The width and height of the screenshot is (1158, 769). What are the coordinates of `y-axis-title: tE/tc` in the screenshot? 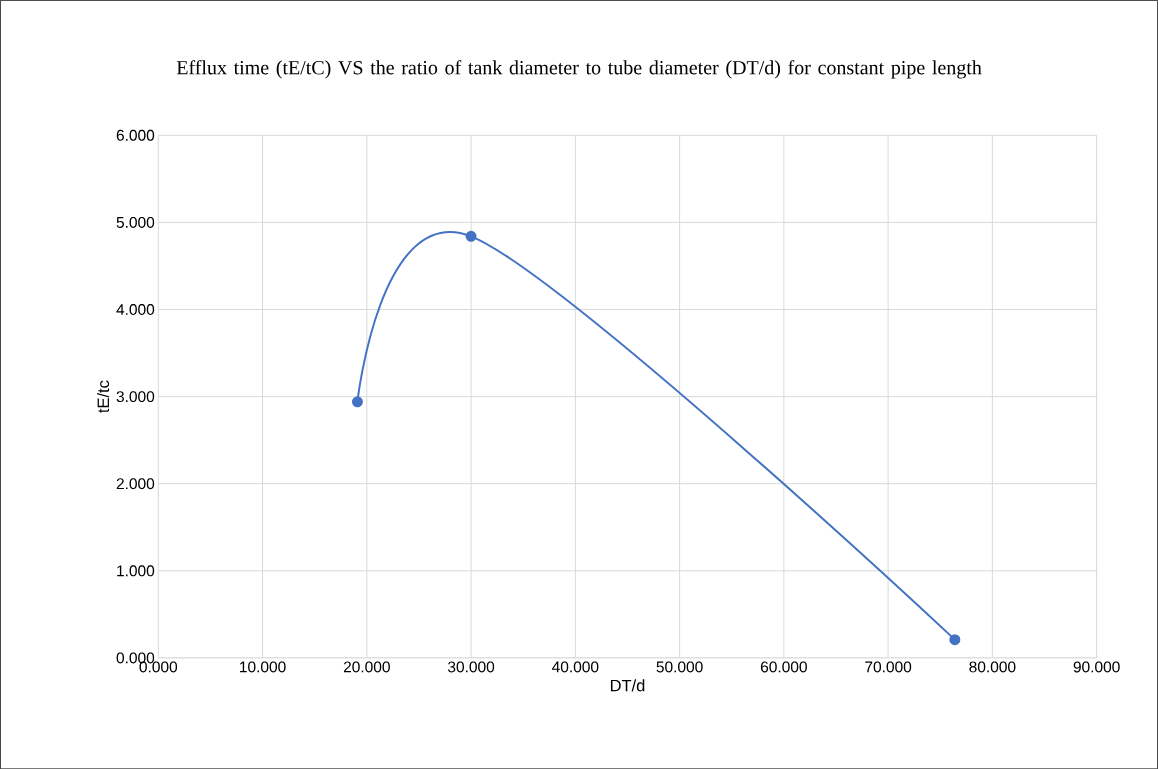 It's located at (103, 396).